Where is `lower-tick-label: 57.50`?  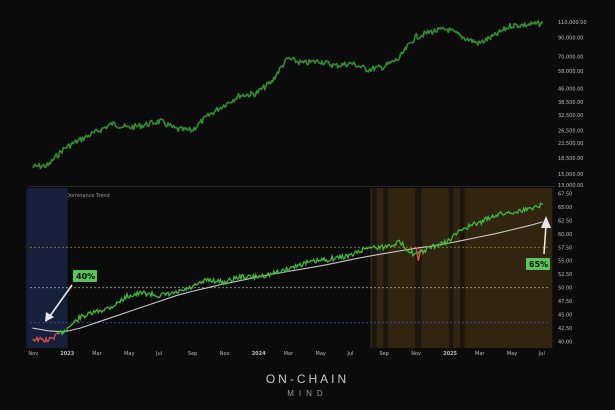
lower-tick-label: 57.50 is located at coordinates (565, 248).